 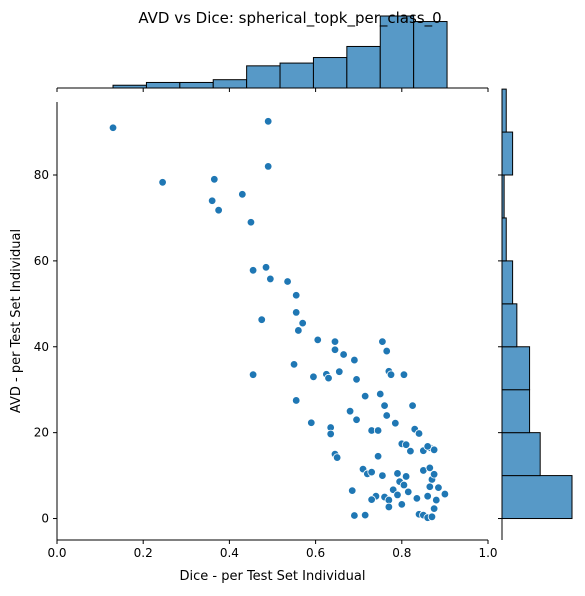 What do you see at coordinates (41, 433) in the screenshot?
I see `y-tick-label: 20` at bounding box center [41, 433].